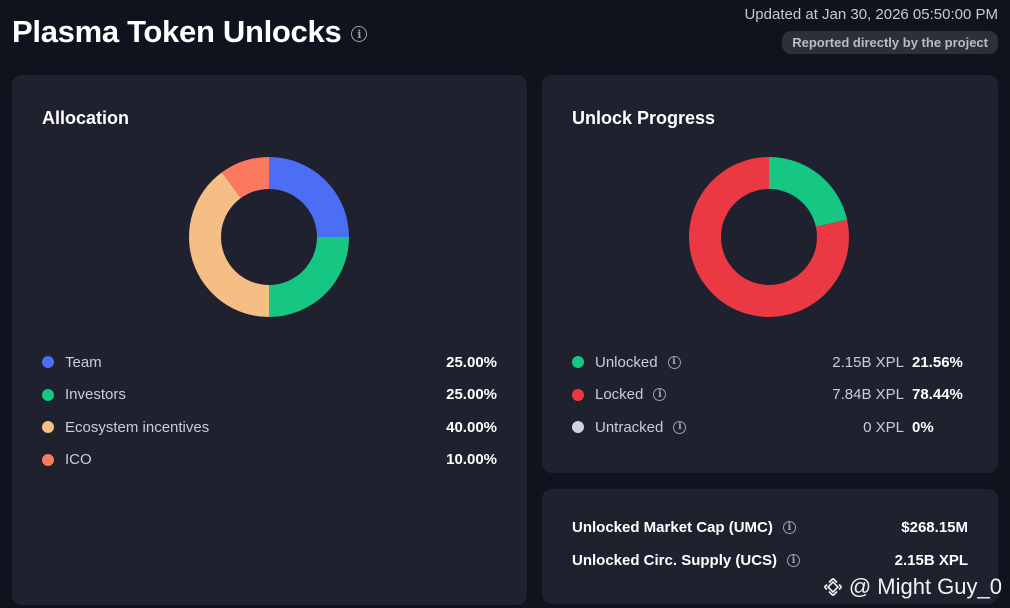 The height and width of the screenshot is (608, 1010). I want to click on ucs-label: Unlocked Circ. Supply (UCS), so click(675, 560).